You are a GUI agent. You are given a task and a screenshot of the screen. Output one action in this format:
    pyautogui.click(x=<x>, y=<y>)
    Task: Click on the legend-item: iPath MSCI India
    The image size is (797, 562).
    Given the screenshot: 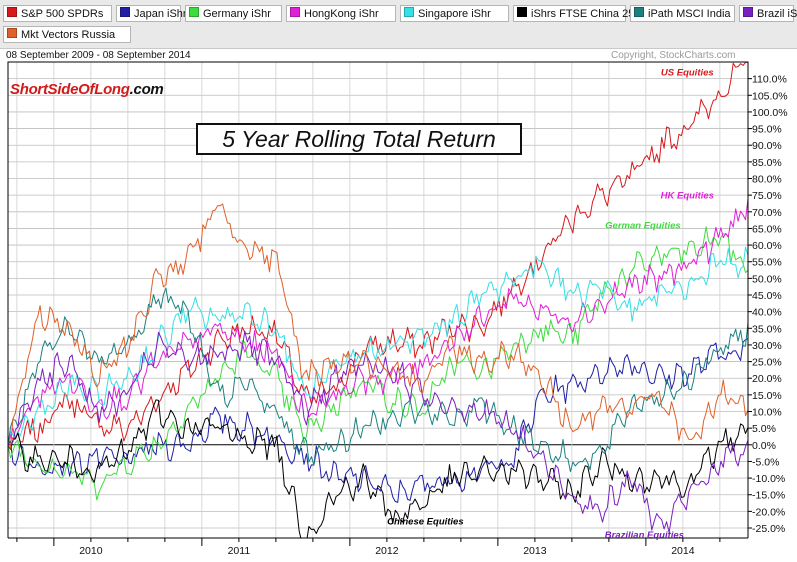 What is the action you would take?
    pyautogui.click(x=682, y=13)
    